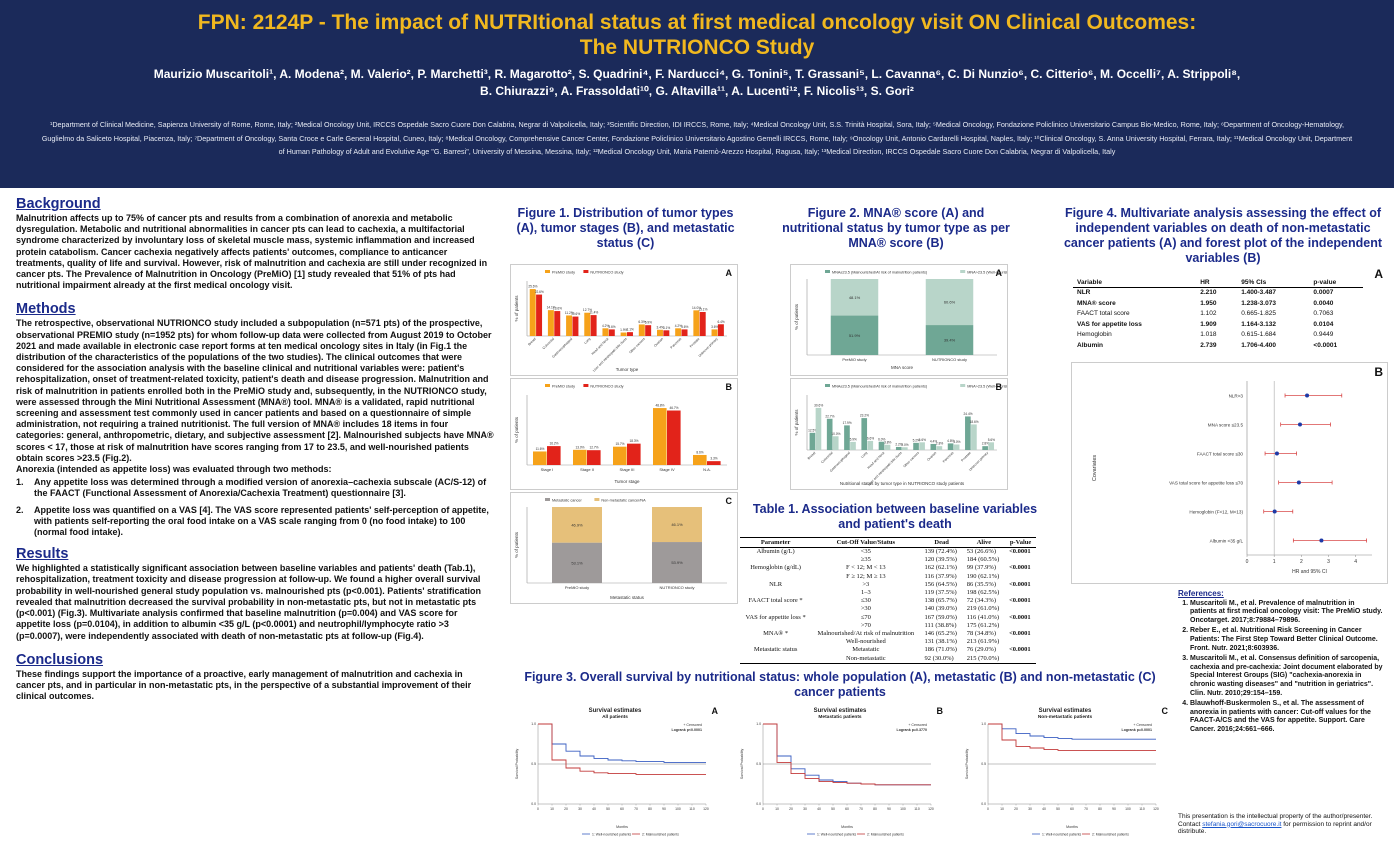  I want to click on table-cell-cut: <35, so click(865, 551).